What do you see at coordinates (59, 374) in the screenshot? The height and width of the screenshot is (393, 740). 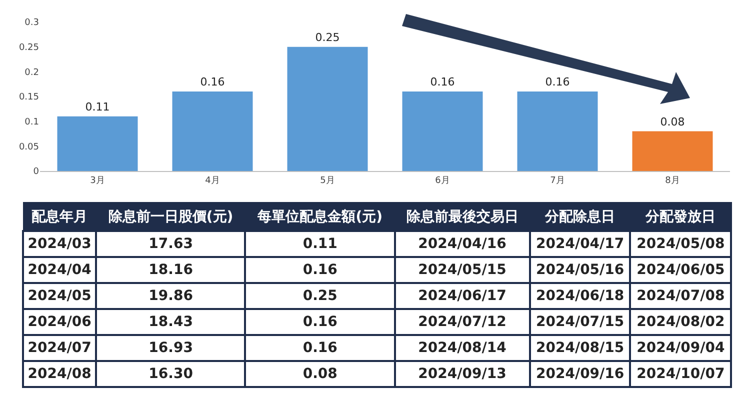 I see `text: 2024/08` at bounding box center [59, 374].